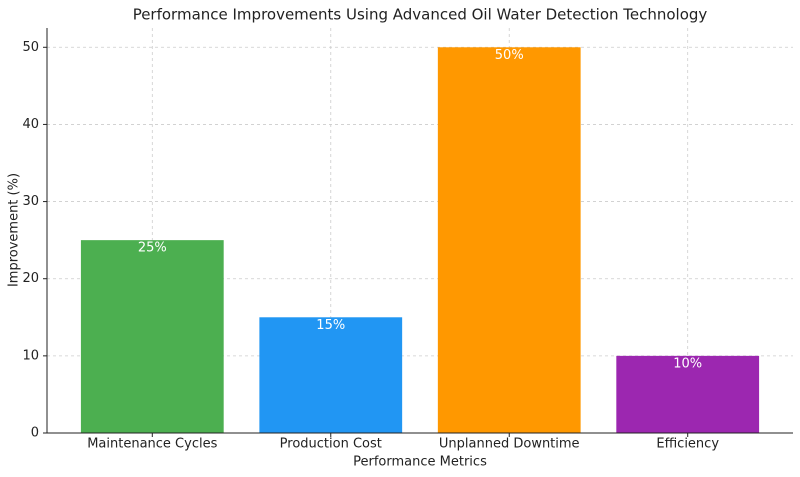 This screenshot has width=800, height=477. I want to click on y-tick-label: 0, so click(35, 433).